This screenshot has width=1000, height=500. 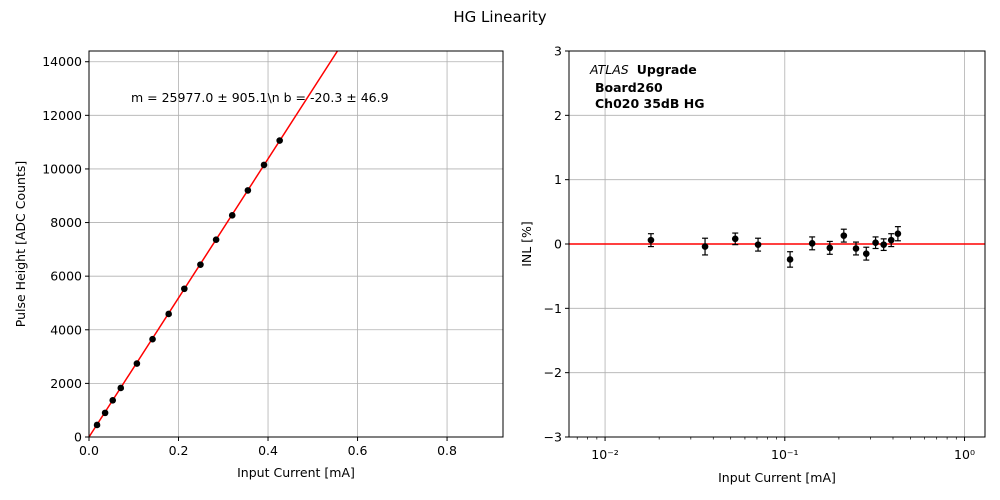 What do you see at coordinates (553, 372) in the screenshot?
I see `right-y-tick-label: −2` at bounding box center [553, 372].